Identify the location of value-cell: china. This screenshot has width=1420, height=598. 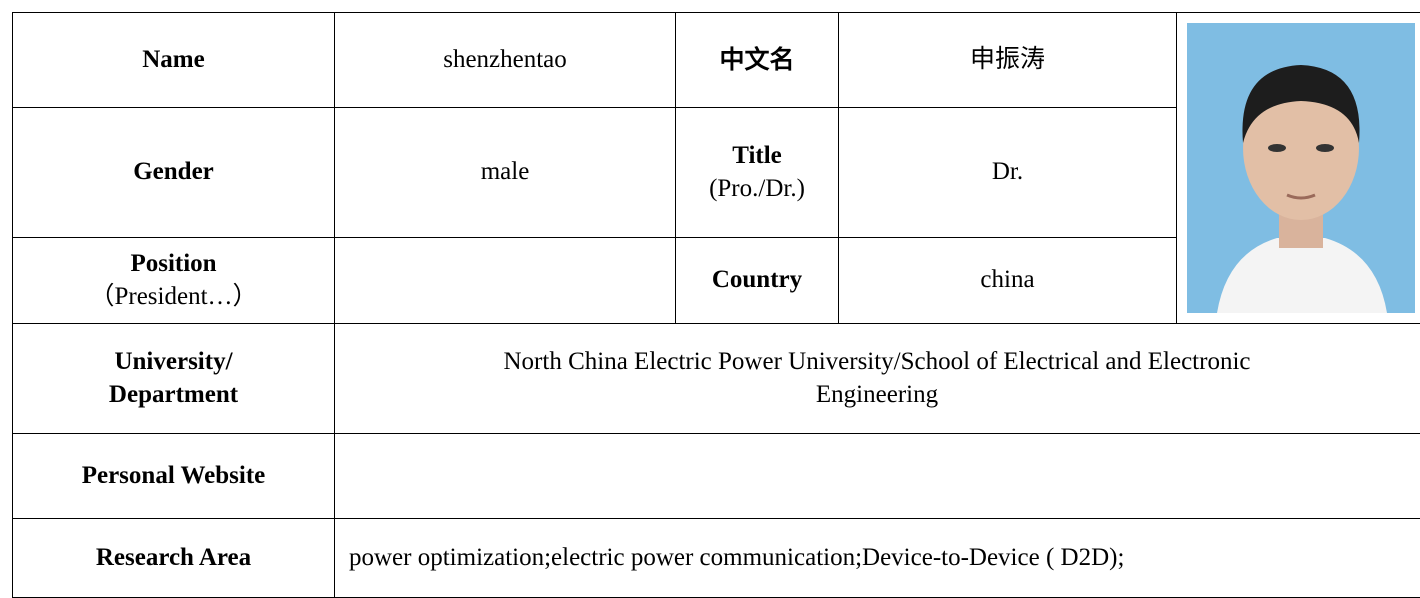
(1007, 280).